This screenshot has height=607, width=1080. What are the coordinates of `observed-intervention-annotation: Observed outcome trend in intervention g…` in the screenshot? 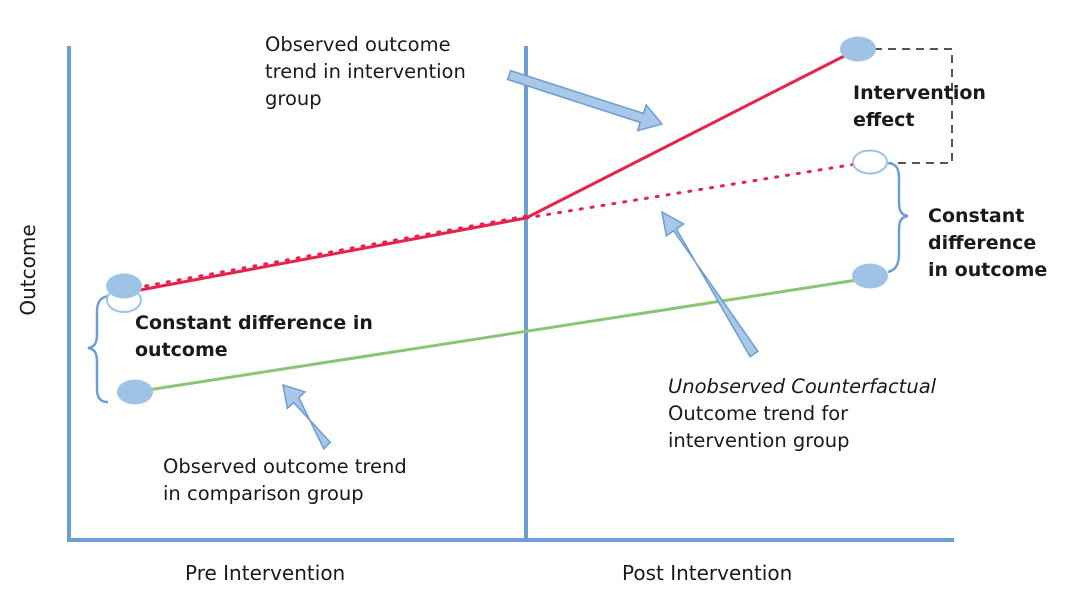 It's located at (365, 71).